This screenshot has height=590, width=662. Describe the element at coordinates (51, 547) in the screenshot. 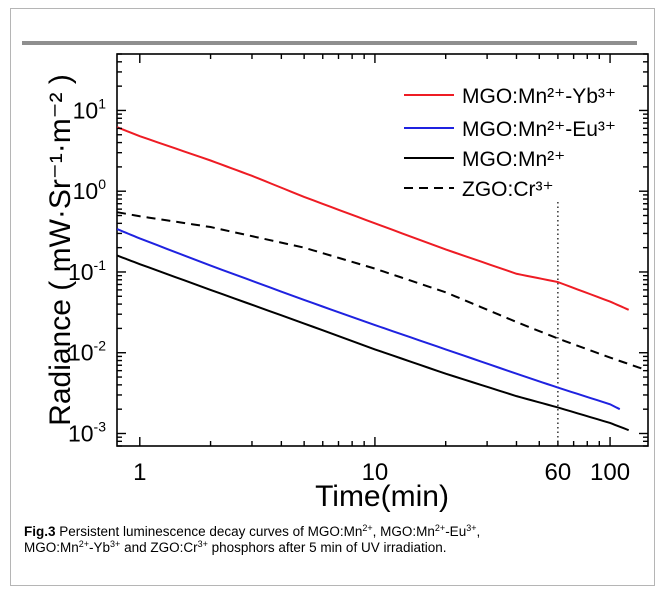

I see `caption-fragment: MGO:Mn` at that location.